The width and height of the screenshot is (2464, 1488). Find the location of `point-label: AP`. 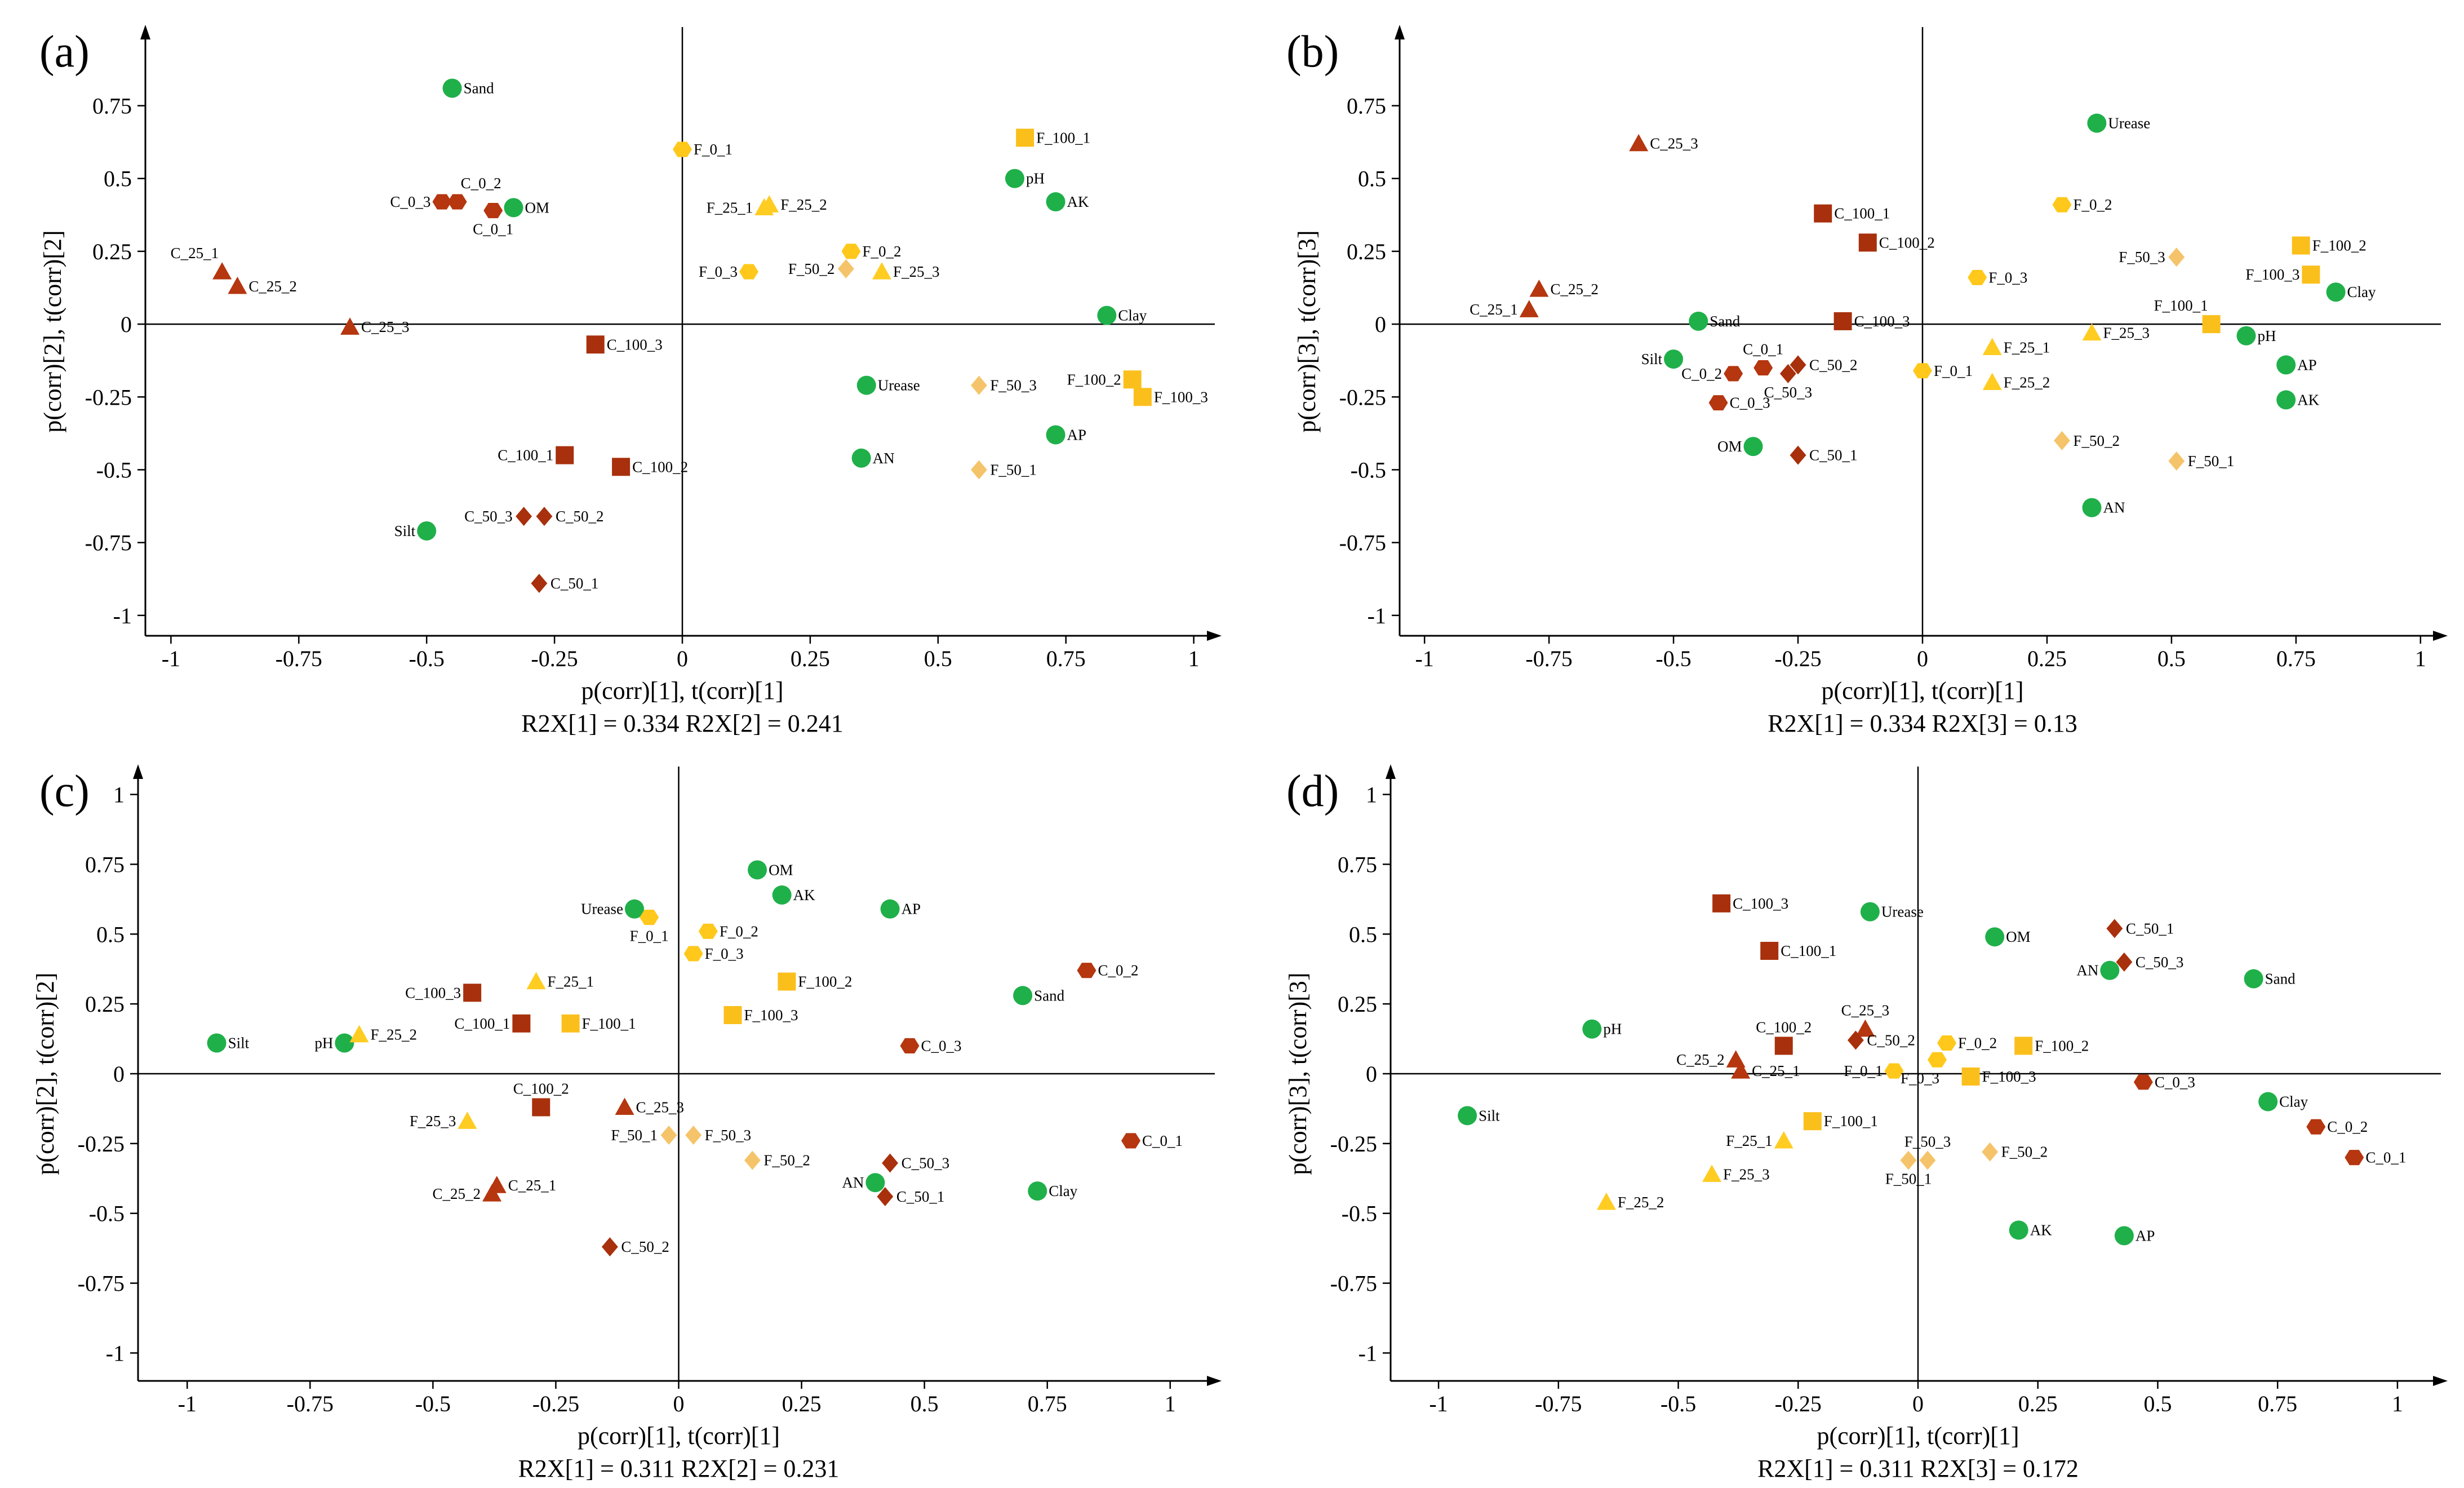

point-label: AP is located at coordinates (911, 909).